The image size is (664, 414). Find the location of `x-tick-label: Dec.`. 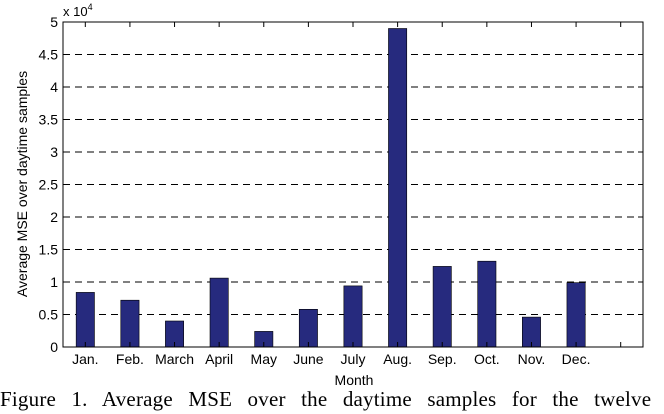

x-tick-label: Dec. is located at coordinates (576, 359).